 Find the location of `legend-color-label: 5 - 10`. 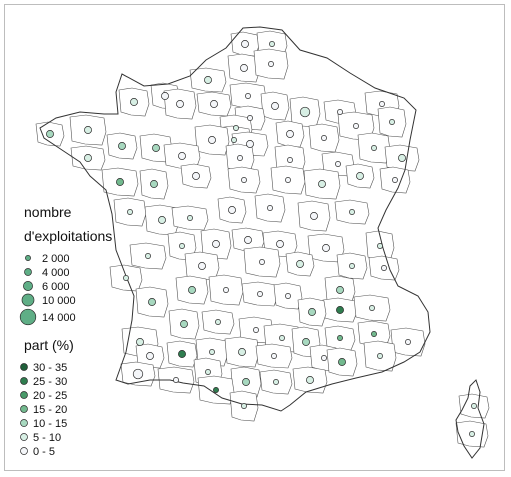

legend-color-label: 5 - 10 is located at coordinates (47, 438).